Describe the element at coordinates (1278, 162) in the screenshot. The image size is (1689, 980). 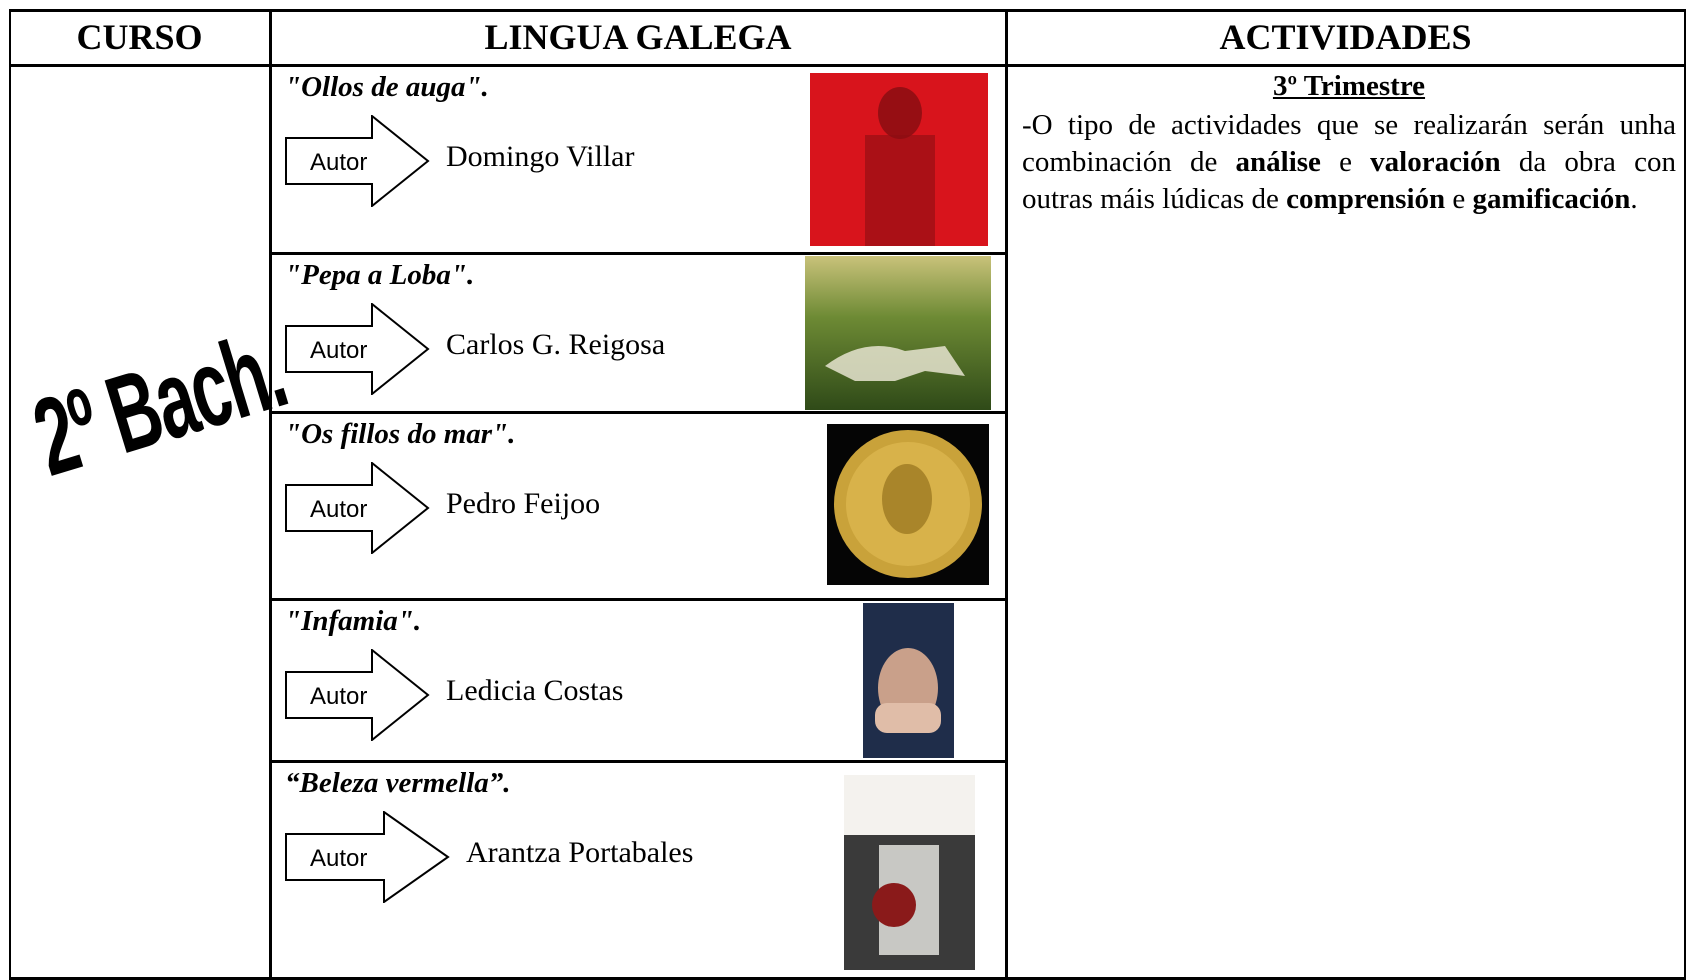
I see `bold-term: análise` at that location.